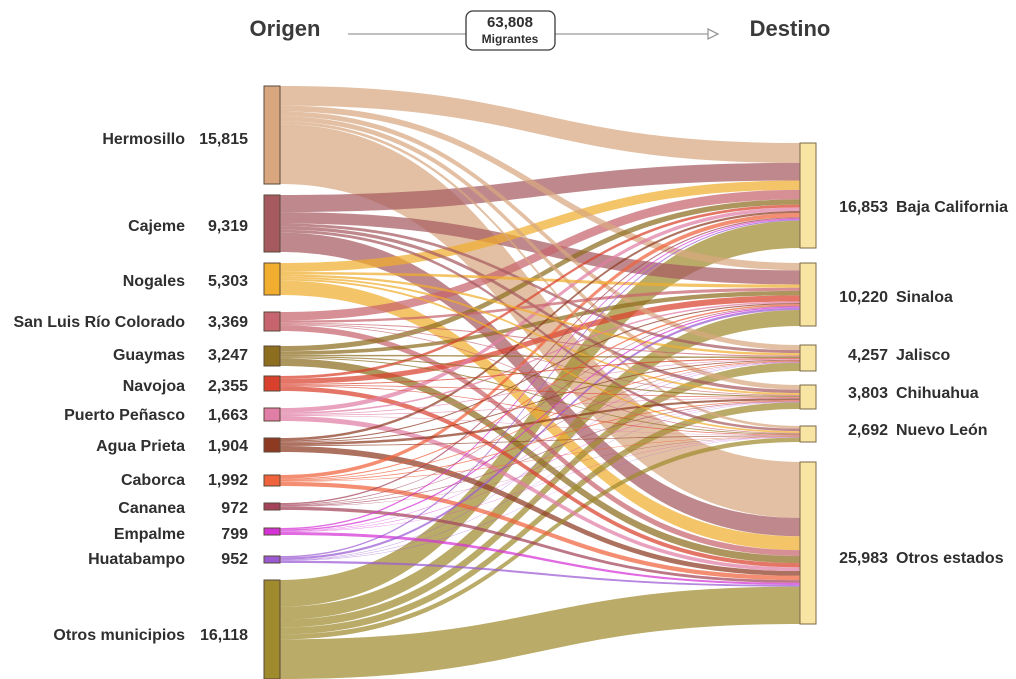 This screenshot has width=1016, height=679. What do you see at coordinates (272, 506) in the screenshot?
I see `origin-node-cananea` at bounding box center [272, 506].